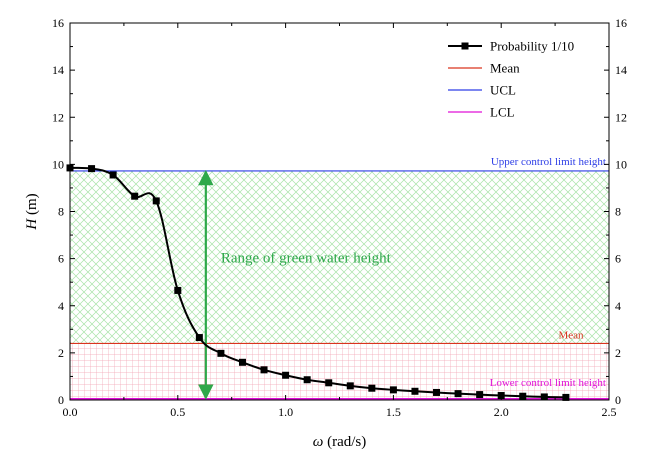  I want to click on x-tick-label: 2.0, so click(501, 412).